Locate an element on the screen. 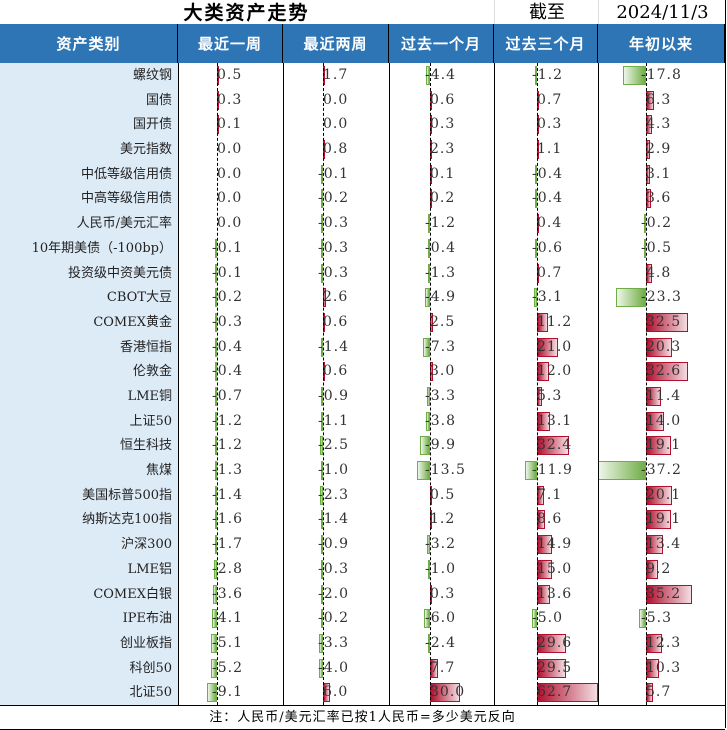 The height and width of the screenshot is (730, 727). value-year-to-date: 32.5 is located at coordinates (664, 321).